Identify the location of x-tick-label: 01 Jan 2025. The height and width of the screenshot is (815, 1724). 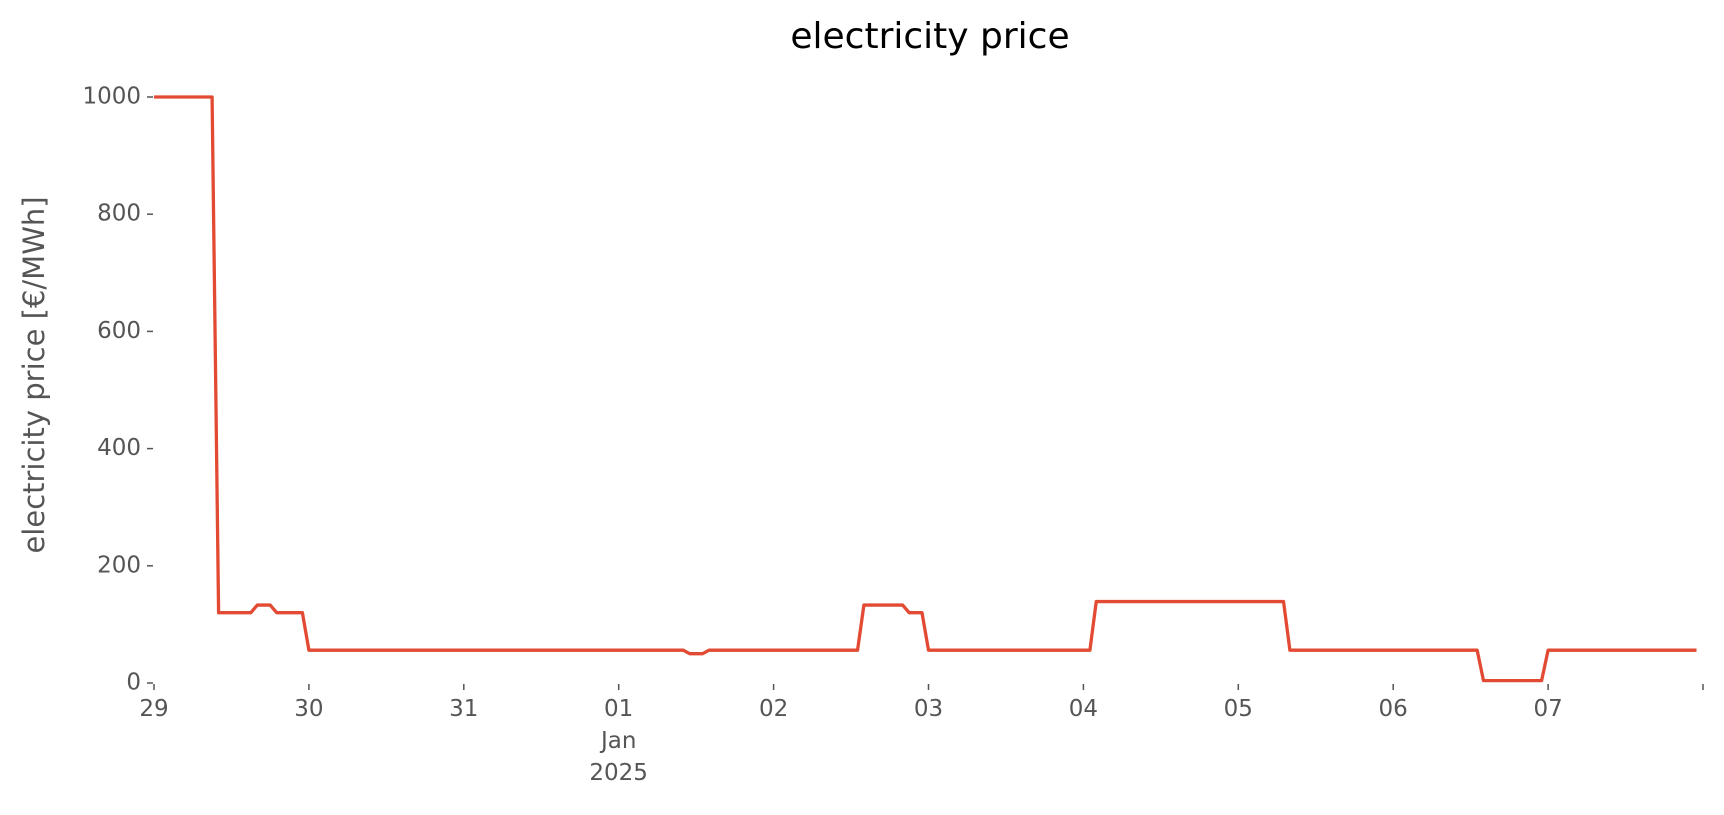
(618, 741).